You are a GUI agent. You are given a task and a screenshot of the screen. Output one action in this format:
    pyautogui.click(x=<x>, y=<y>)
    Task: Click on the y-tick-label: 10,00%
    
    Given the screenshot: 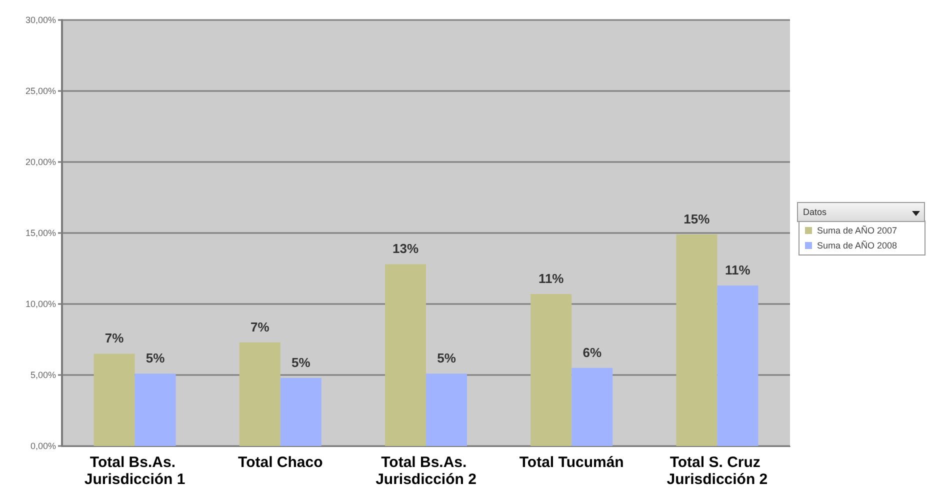 What is the action you would take?
    pyautogui.click(x=40, y=304)
    